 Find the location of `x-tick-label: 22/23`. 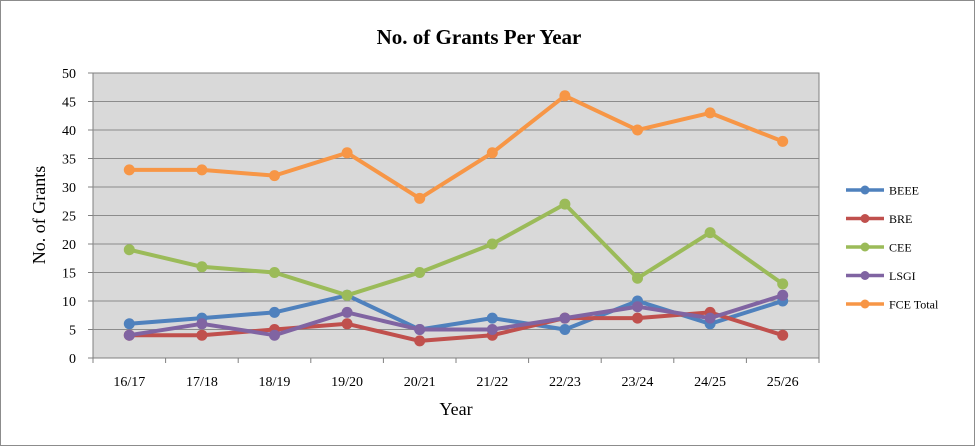

x-tick-label: 22/23 is located at coordinates (565, 382).